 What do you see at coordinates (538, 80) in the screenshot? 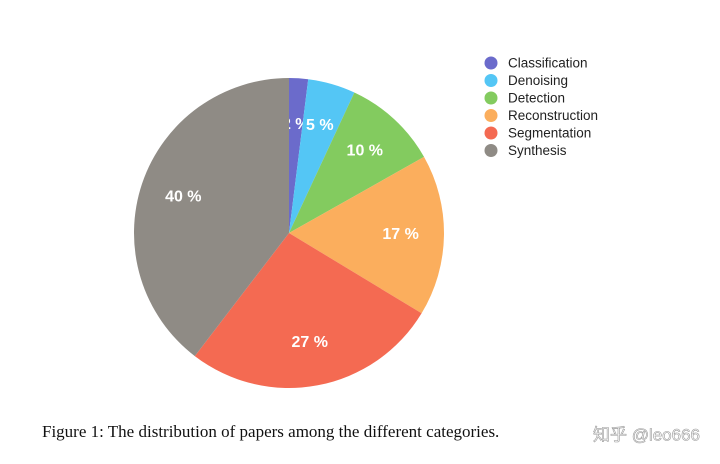
I see `legend-label: Denoising` at bounding box center [538, 80].